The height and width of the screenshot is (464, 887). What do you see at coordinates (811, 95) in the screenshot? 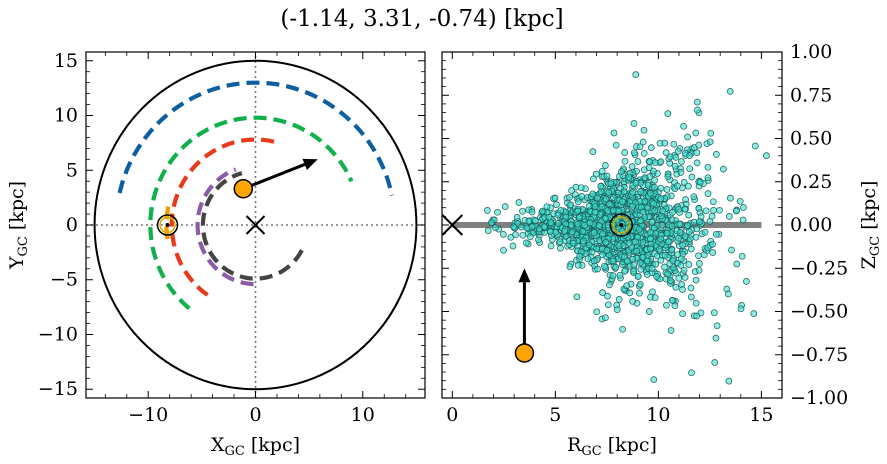
I see `y-tick-label: 0.75` at bounding box center [811, 95].